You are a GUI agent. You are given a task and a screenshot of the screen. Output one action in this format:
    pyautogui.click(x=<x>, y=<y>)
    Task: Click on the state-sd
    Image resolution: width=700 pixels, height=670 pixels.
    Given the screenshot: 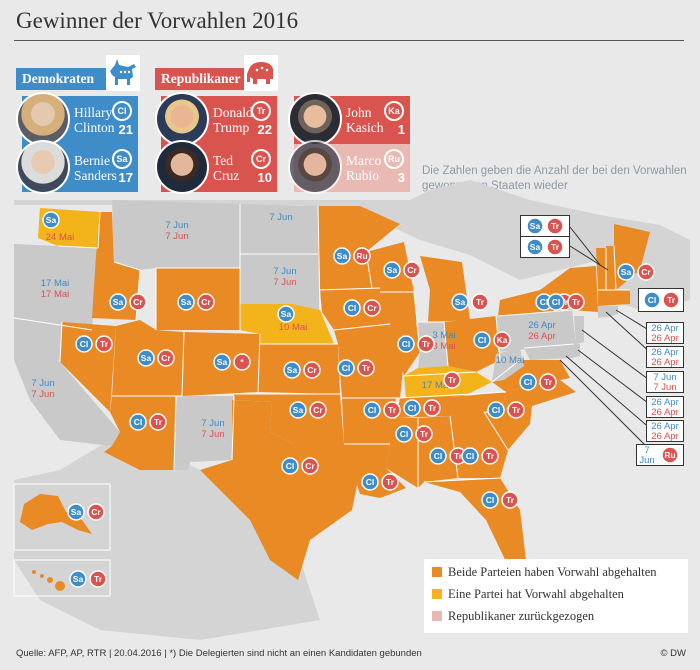 What is the action you would take?
    pyautogui.click(x=280, y=282)
    